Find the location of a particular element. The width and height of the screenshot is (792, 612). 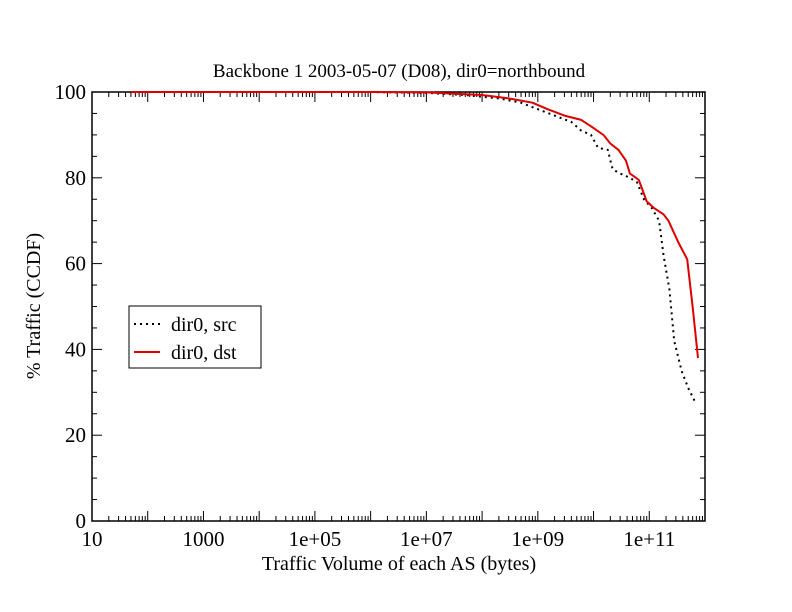

y-axis-label: % Traffic (CCDF) is located at coordinates (34, 306).